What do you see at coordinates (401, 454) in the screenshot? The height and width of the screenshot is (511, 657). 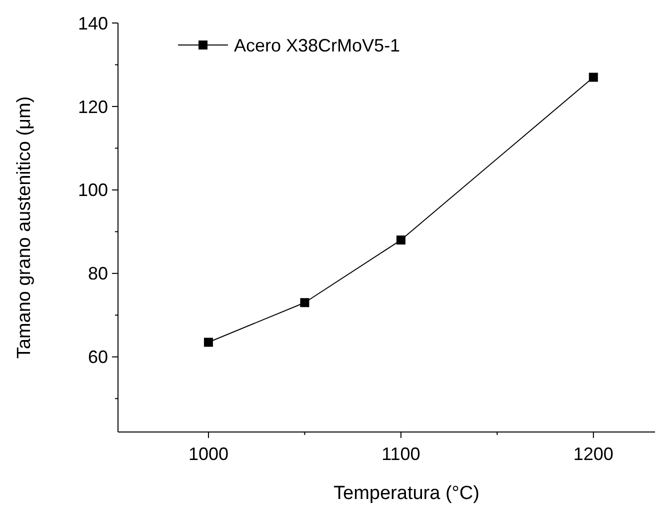 I see `x-tick-label: 1100` at bounding box center [401, 454].